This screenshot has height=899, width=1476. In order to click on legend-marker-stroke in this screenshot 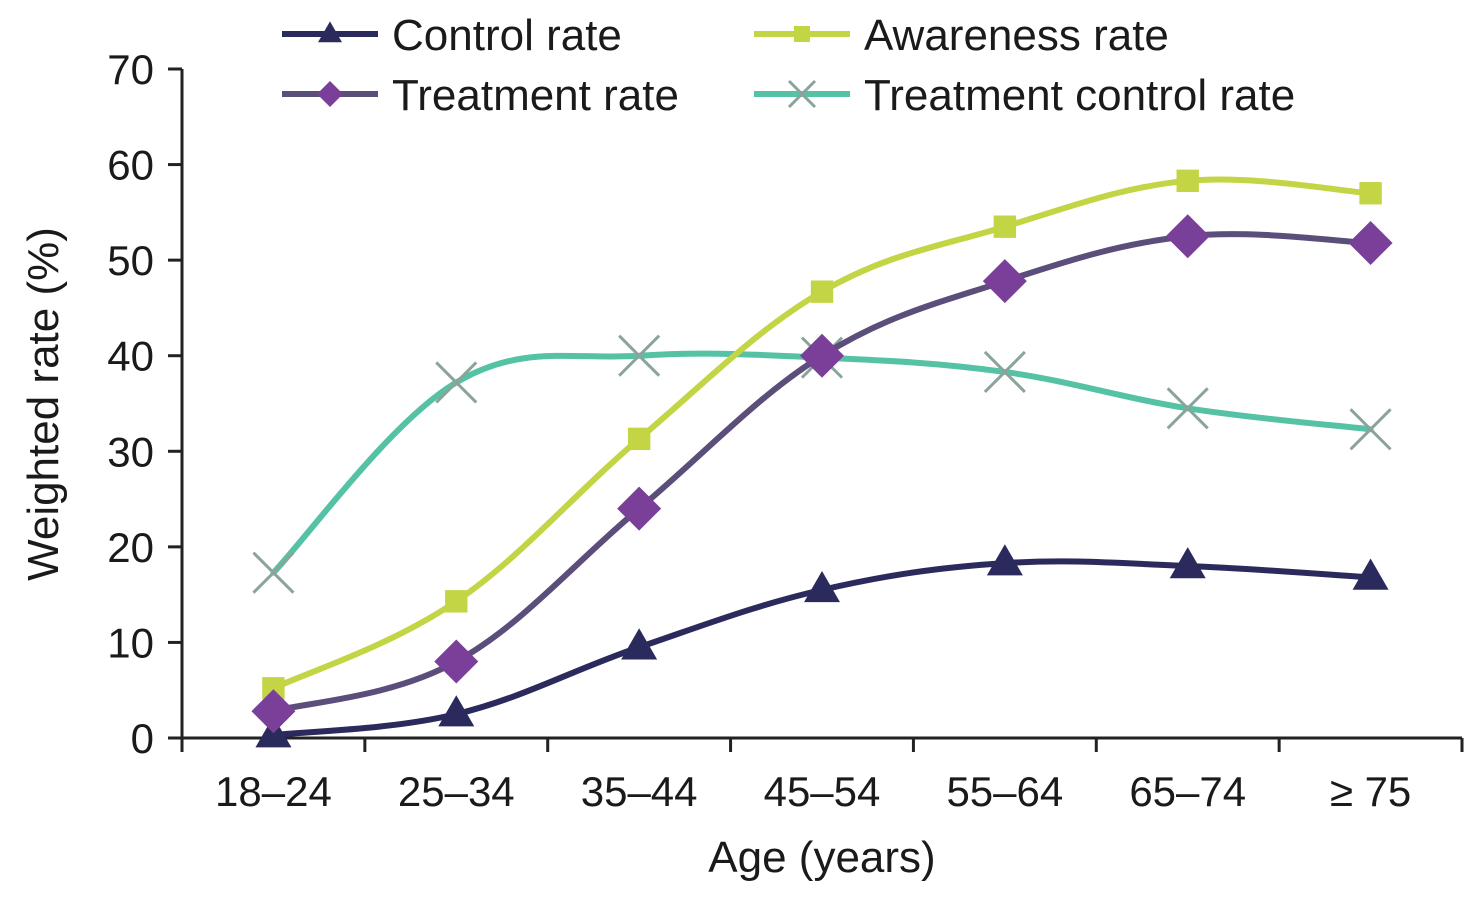, I will do `click(802, 94)`.